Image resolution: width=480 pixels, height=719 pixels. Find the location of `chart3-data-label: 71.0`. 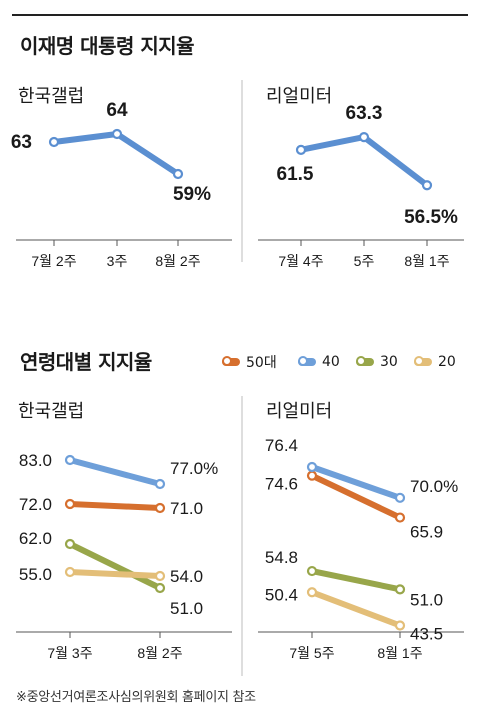

chart3-data-label: 71.0 is located at coordinates (186, 508).